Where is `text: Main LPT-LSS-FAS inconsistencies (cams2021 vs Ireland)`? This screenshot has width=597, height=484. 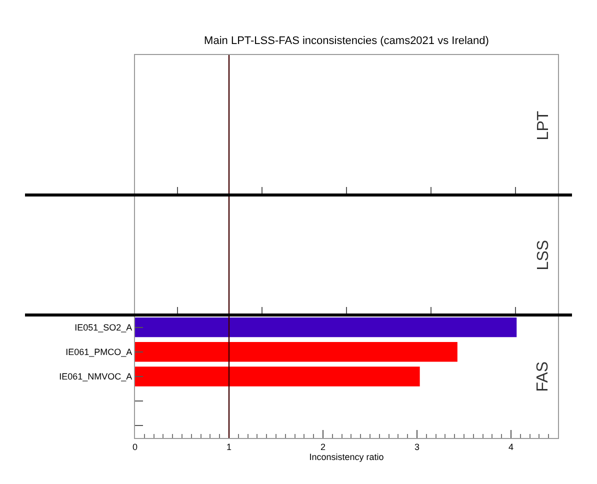 text: Main LPT-LSS-FAS inconsistencies (cams2021 vs Ireland) is located at coordinates (346, 40).